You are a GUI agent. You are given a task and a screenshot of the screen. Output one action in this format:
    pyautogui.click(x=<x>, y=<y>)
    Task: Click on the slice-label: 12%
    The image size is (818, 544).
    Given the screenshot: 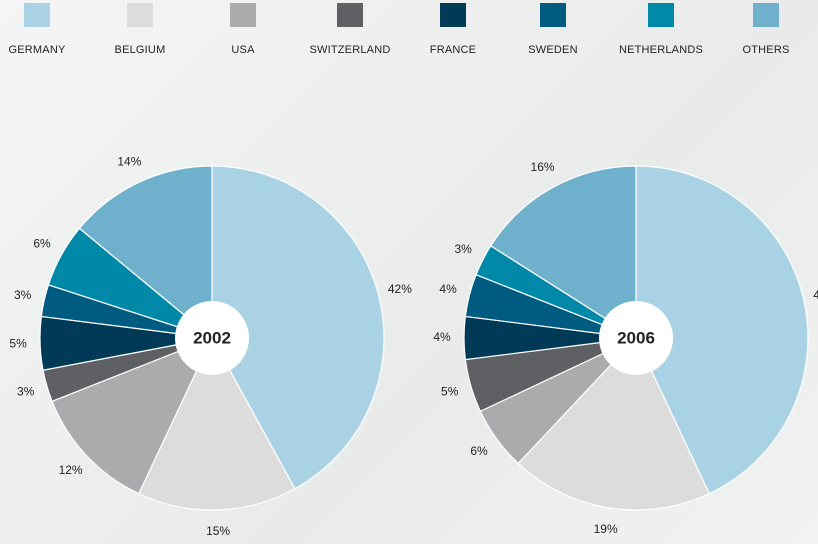 What is the action you would take?
    pyautogui.click(x=71, y=470)
    